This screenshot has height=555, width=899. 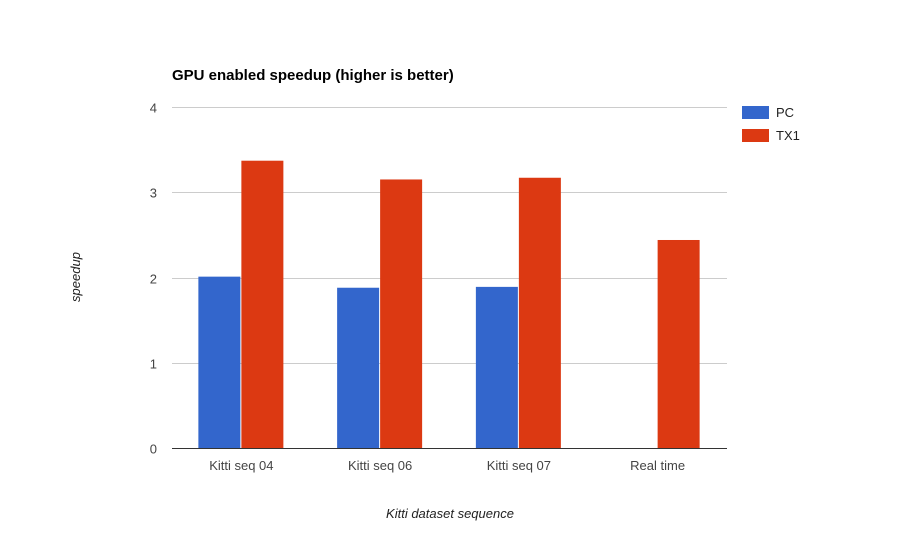 What do you see at coordinates (788, 135) in the screenshot?
I see `legend-label-tx1: TX1` at bounding box center [788, 135].